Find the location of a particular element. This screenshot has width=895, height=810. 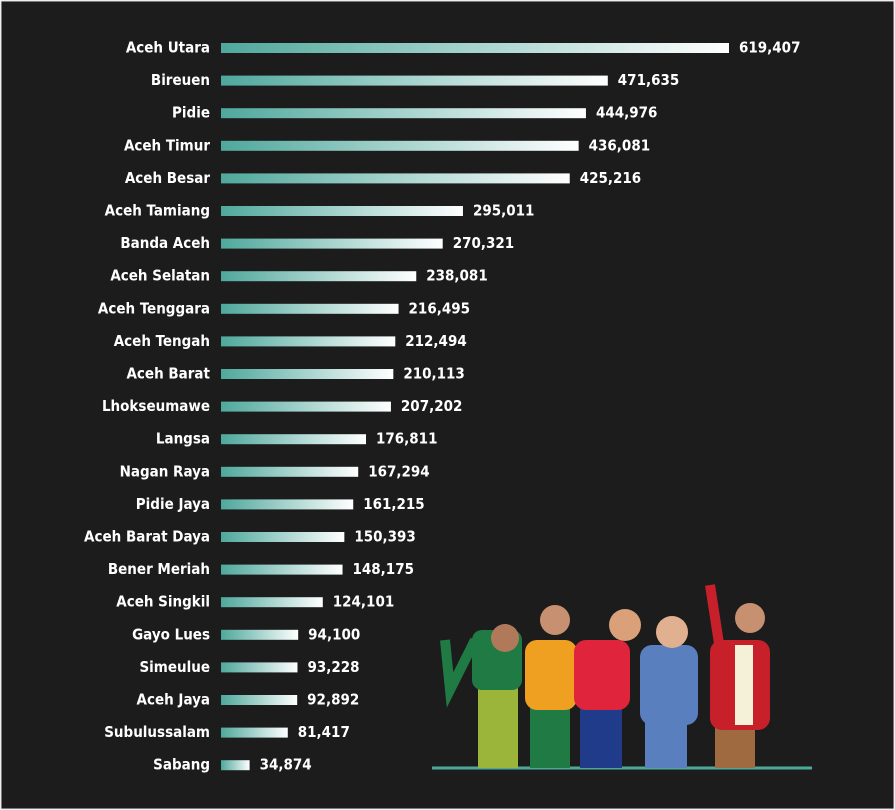

category-label: Aceh Besar is located at coordinates (167, 178).